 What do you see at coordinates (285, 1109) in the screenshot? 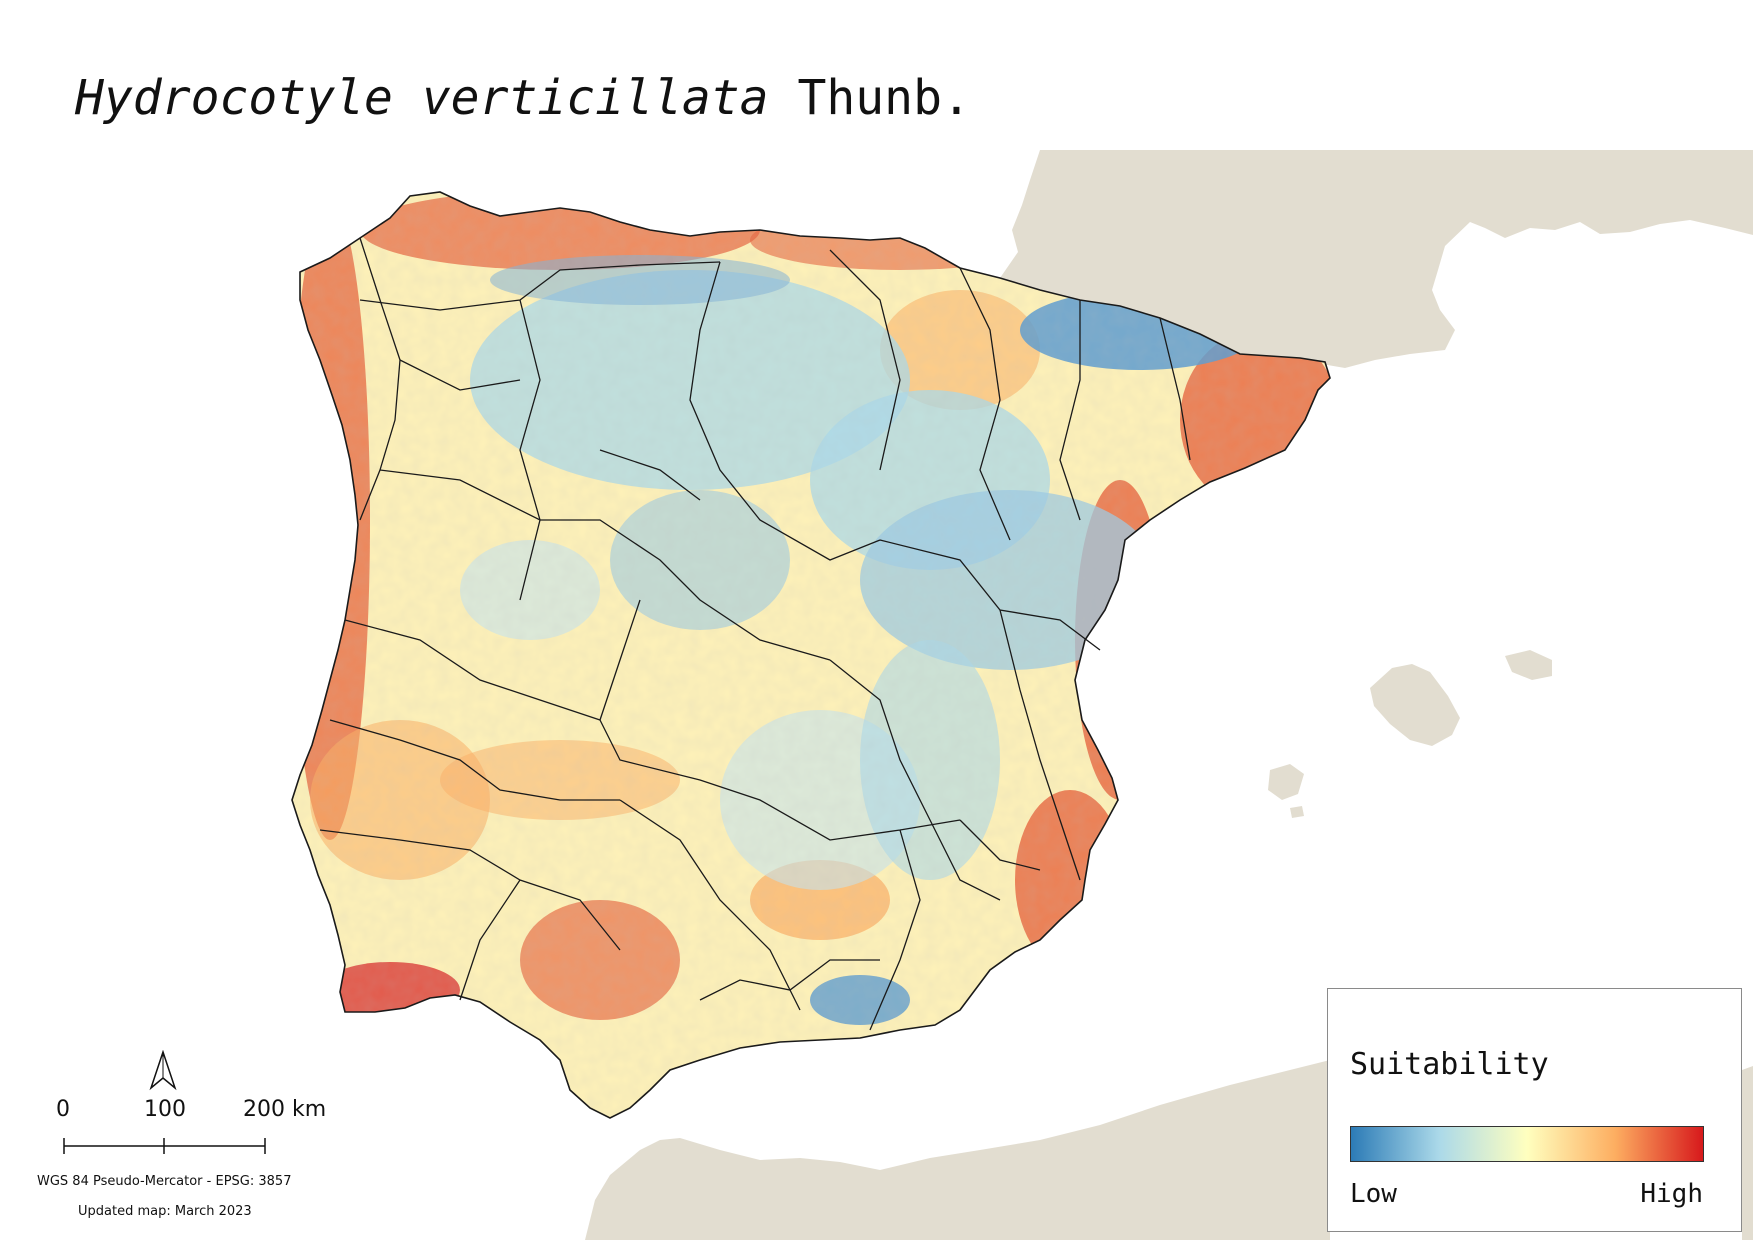
I see `scale-label-200: 200 km` at bounding box center [285, 1109].